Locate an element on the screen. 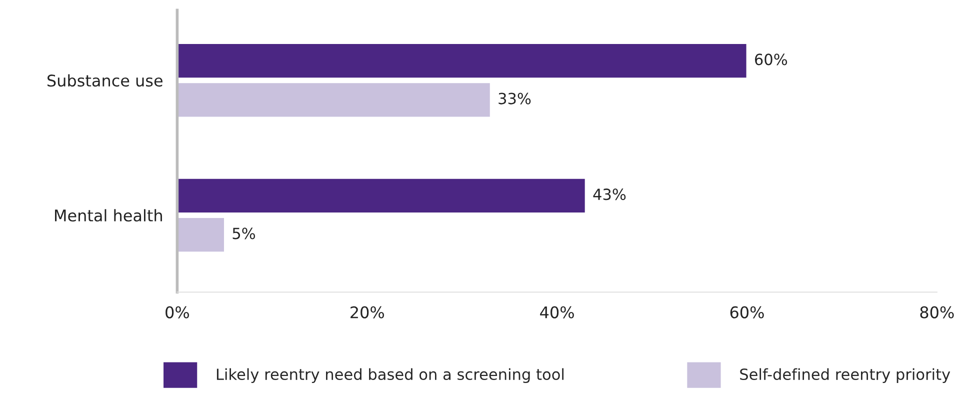 This screenshot has height=408, width=979. legend-label: Self-defined reentry priority is located at coordinates (845, 376).